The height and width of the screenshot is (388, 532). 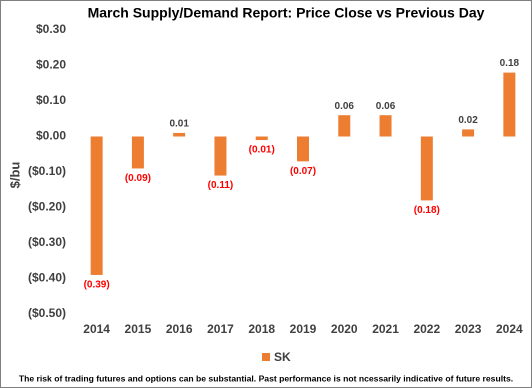 What do you see at coordinates (220, 329) in the screenshot?
I see `x-tick-label: 2017` at bounding box center [220, 329].